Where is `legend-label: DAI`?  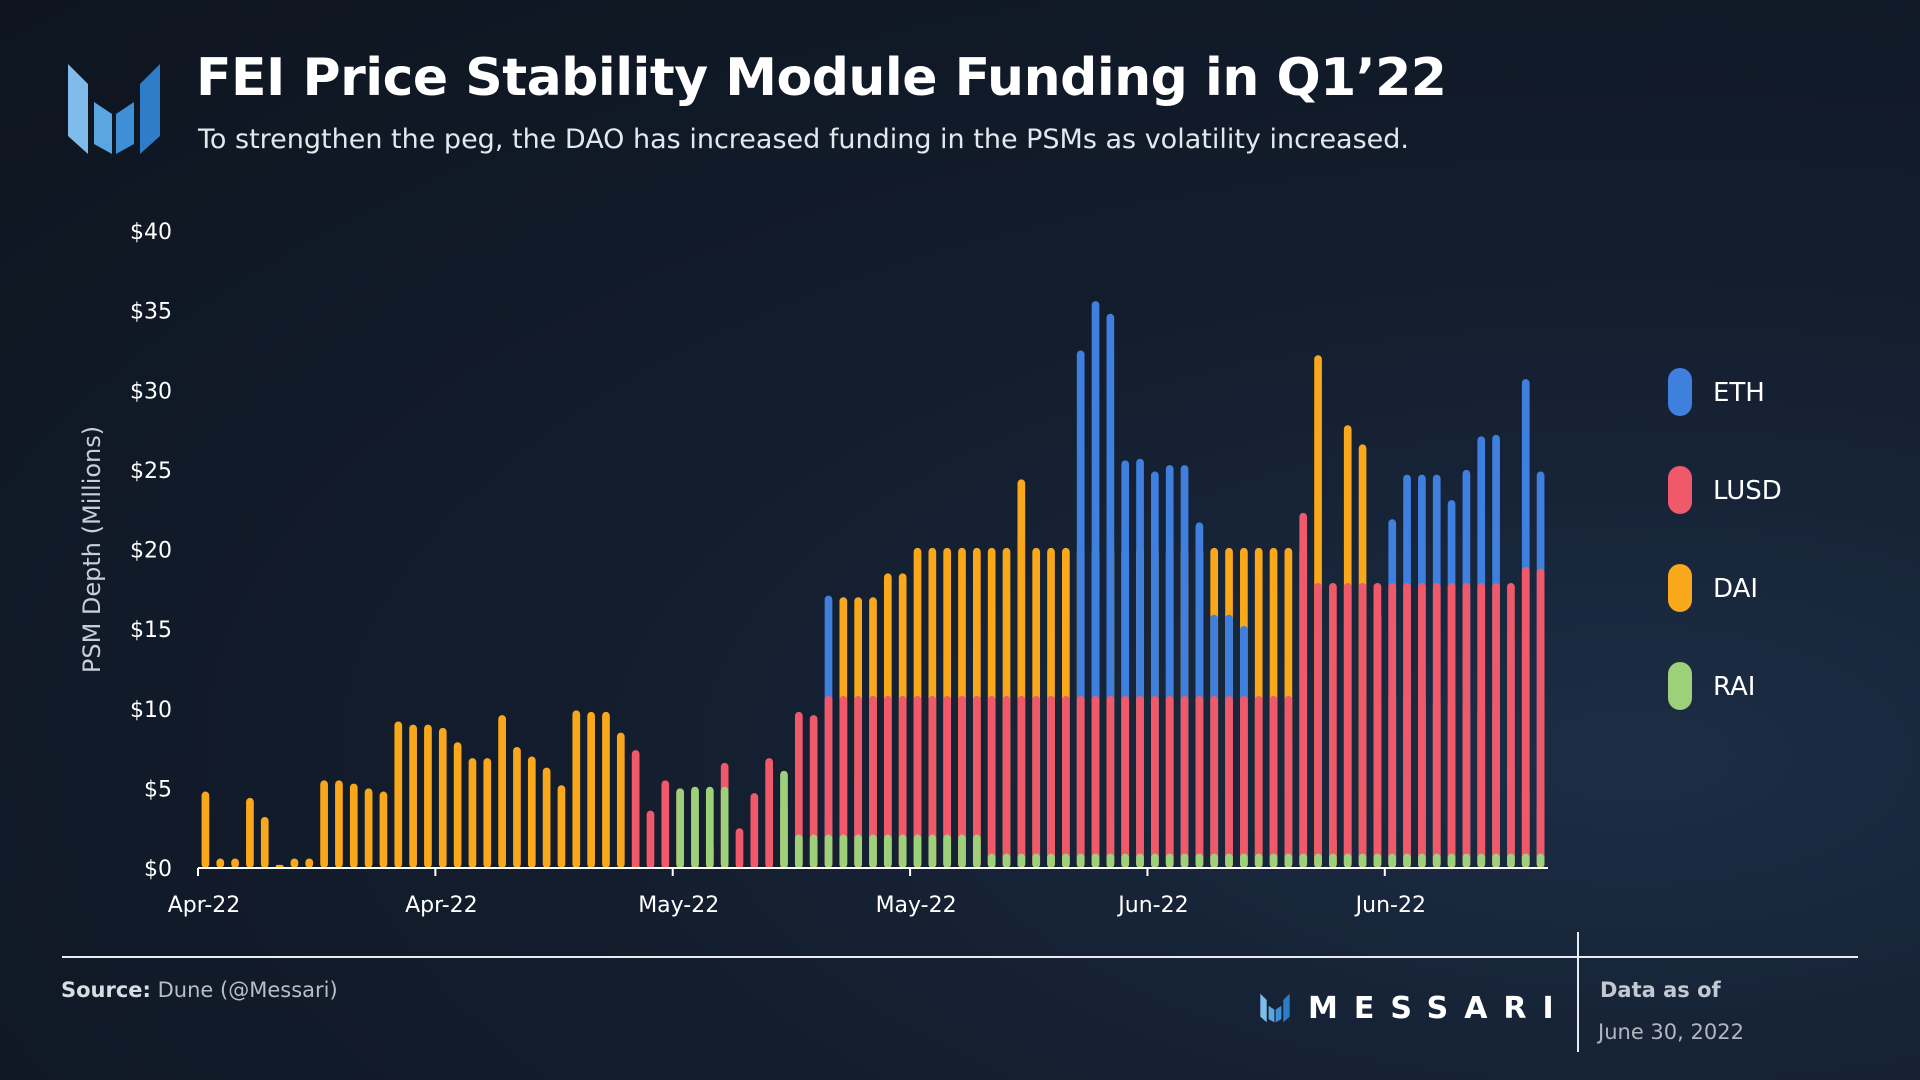 legend-label: DAI is located at coordinates (1735, 589).